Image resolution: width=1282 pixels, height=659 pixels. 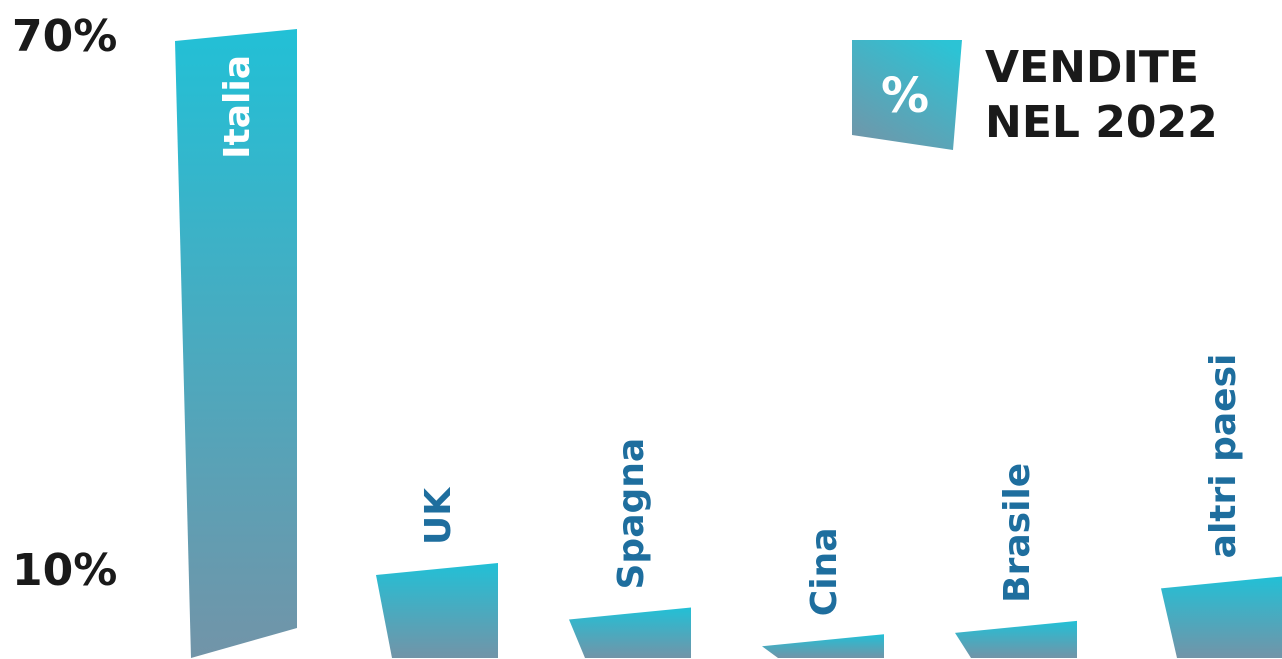 What do you see at coordinates (1092, 67) in the screenshot?
I see `chart-title-line-1: VENDITE` at bounding box center [1092, 67].